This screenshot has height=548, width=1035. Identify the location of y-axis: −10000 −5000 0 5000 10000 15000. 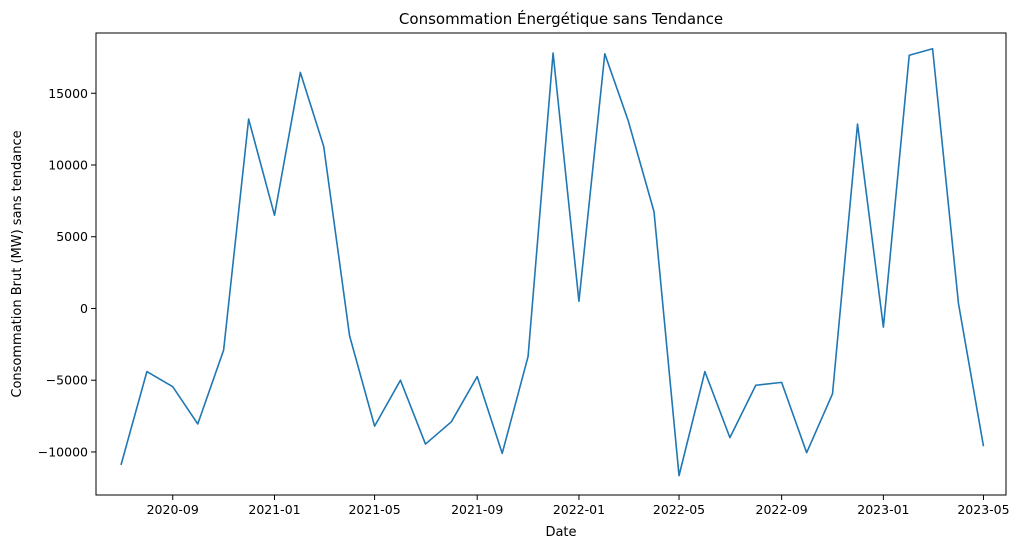
(67, 272).